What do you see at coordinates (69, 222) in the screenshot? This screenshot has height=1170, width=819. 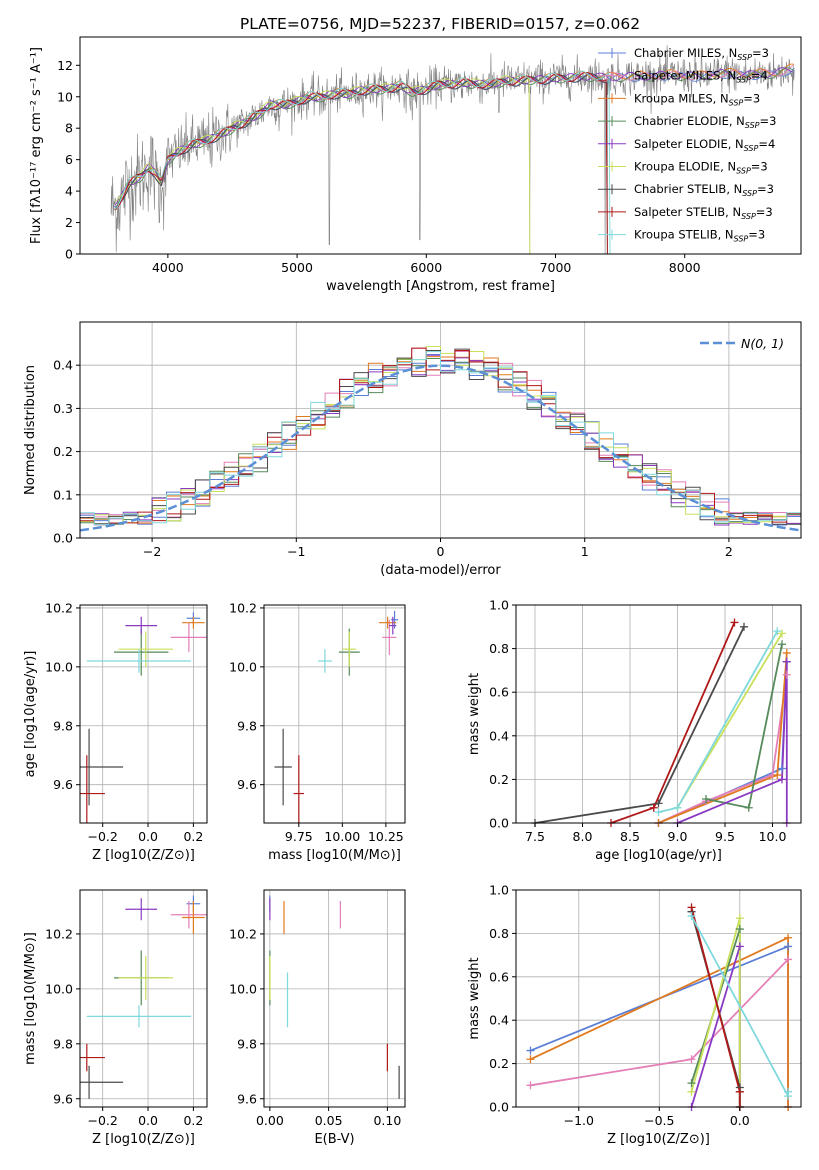 I see `y-tick-label: 2` at bounding box center [69, 222].